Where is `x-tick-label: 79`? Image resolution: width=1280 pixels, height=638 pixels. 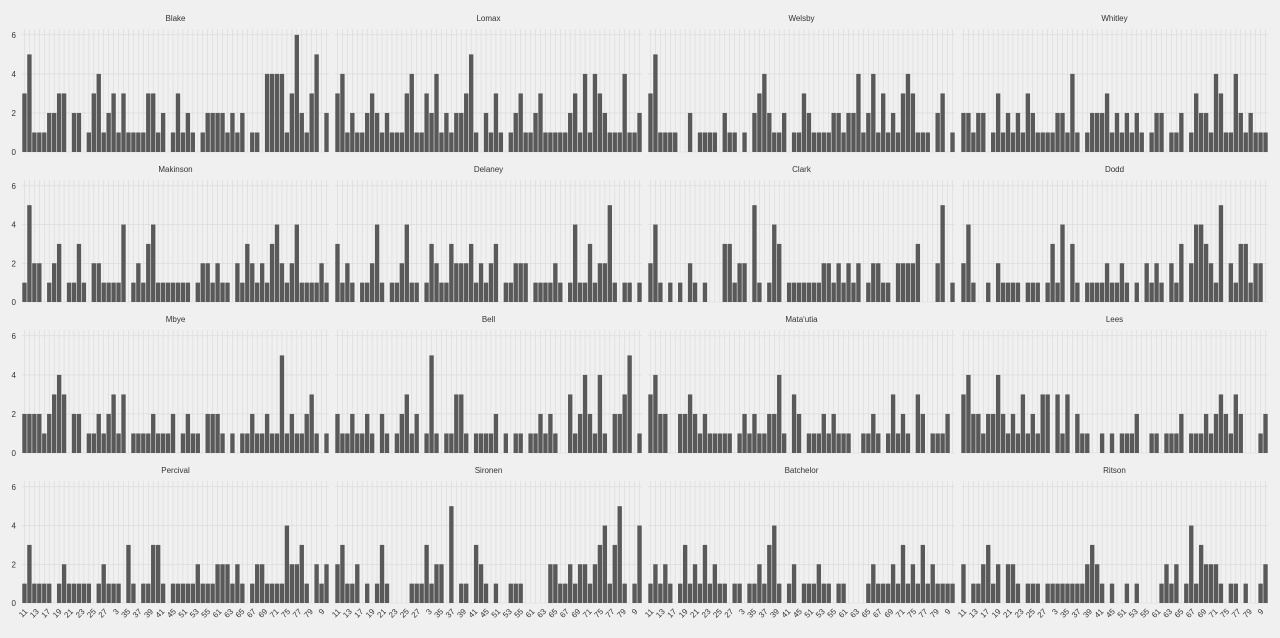 x-tick-label: 79 is located at coordinates (308, 613).